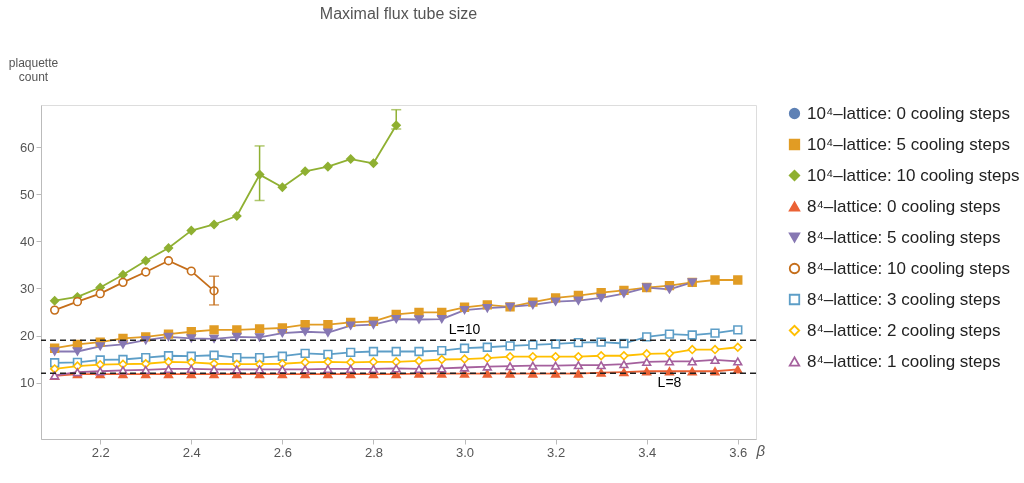 This screenshot has height=483, width=1024. What do you see at coordinates (760, 450) in the screenshot?
I see `x-axis-title: β` at bounding box center [760, 450].